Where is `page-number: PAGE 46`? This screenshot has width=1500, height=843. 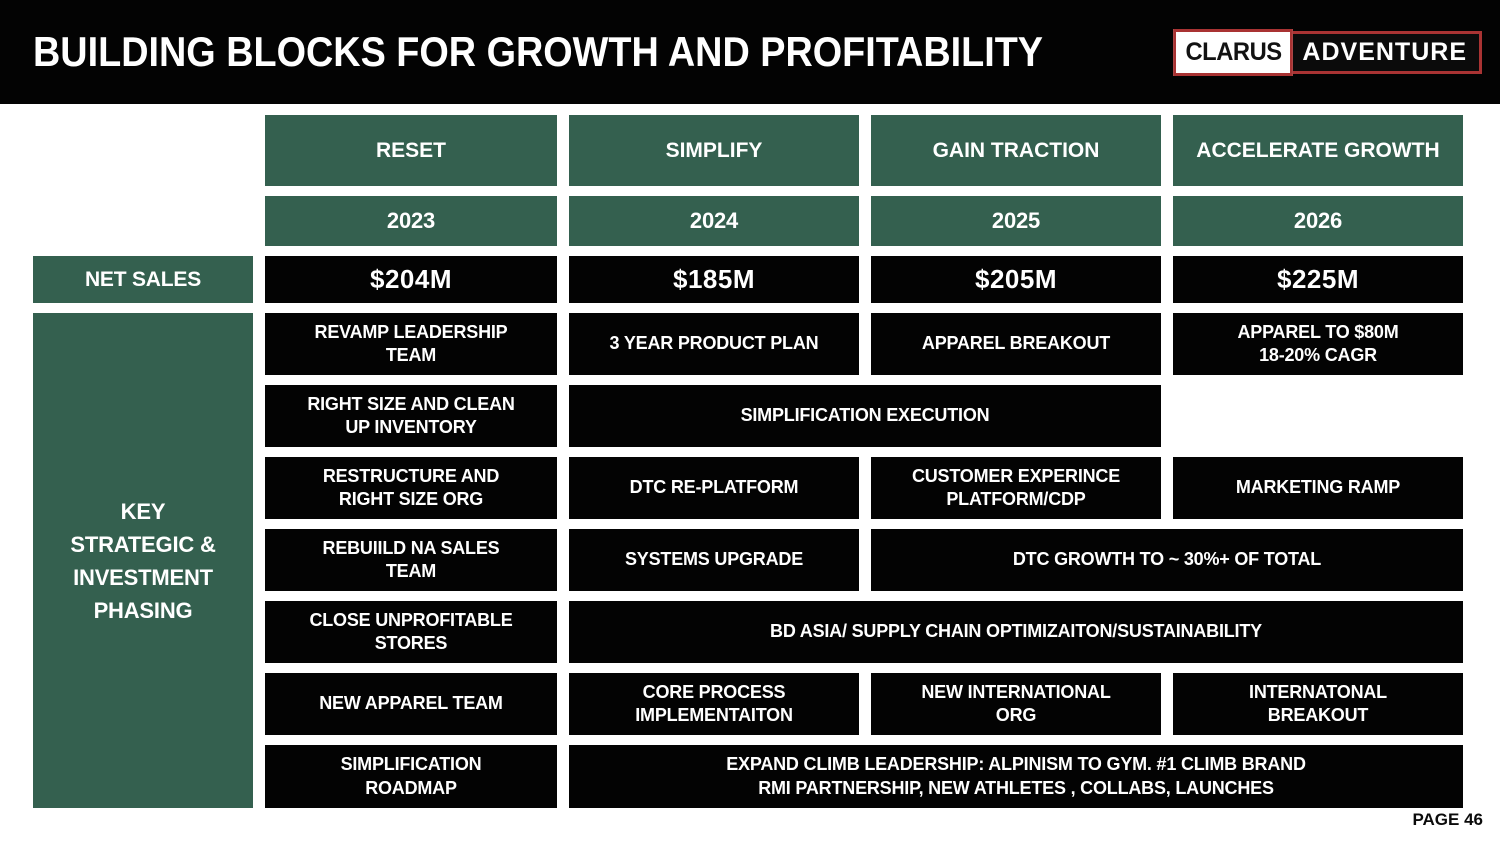 page-number: PAGE 46 is located at coordinates (1447, 819).